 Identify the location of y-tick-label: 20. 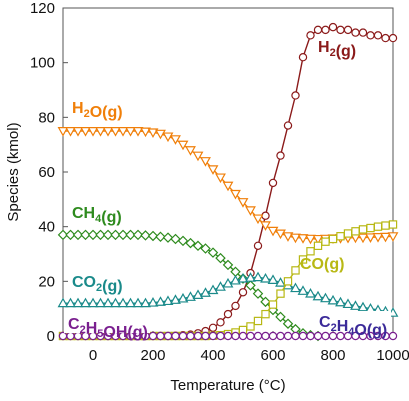
(46, 281).